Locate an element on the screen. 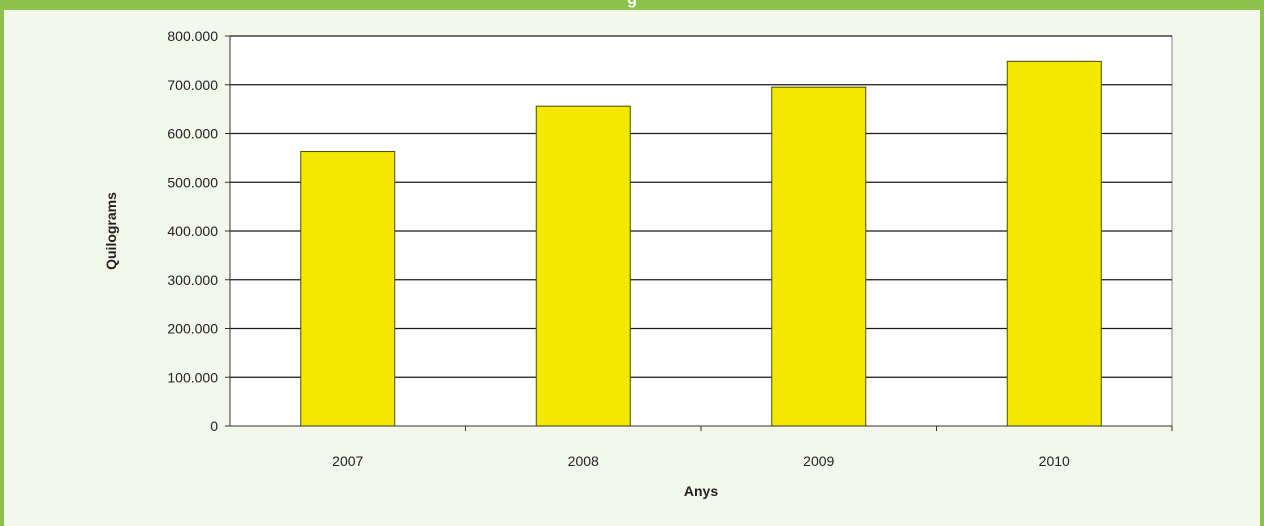  y-tick-label: 500.000 is located at coordinates (192, 182).